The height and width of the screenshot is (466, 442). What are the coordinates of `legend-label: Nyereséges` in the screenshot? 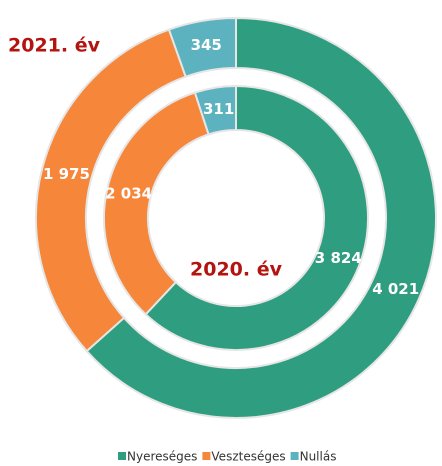 It's located at (162, 457).